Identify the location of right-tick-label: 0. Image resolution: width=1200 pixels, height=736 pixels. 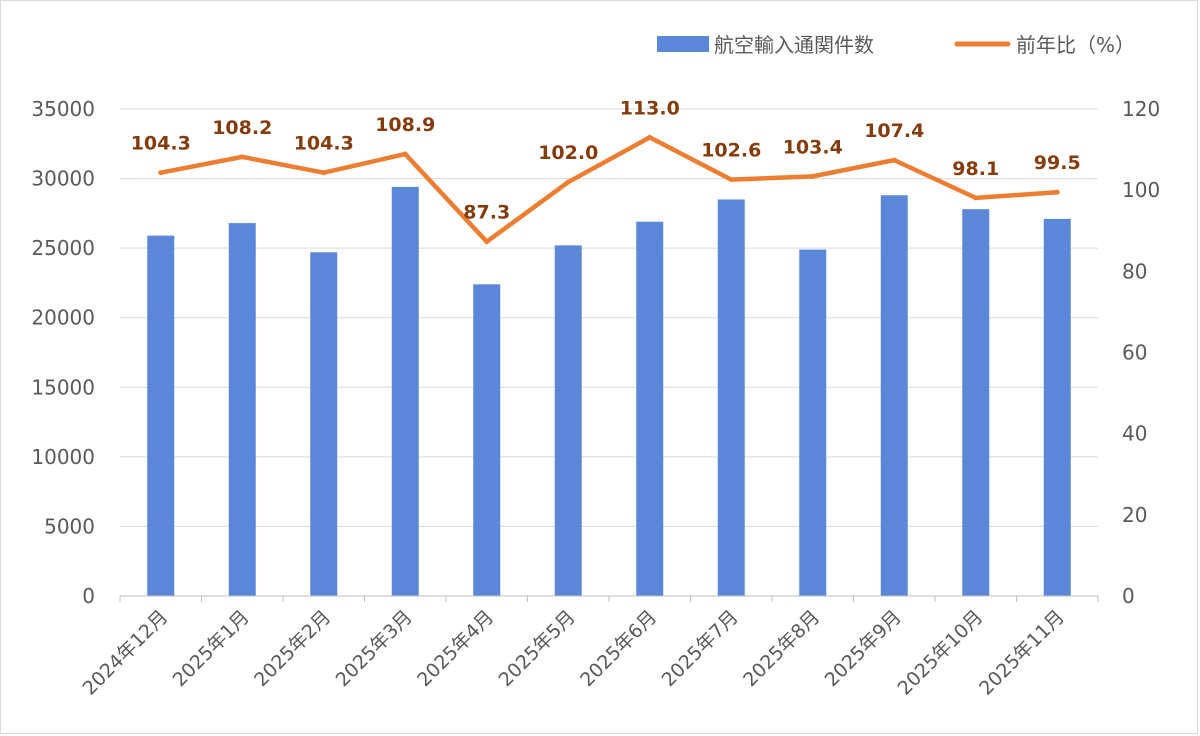
(1128, 596).